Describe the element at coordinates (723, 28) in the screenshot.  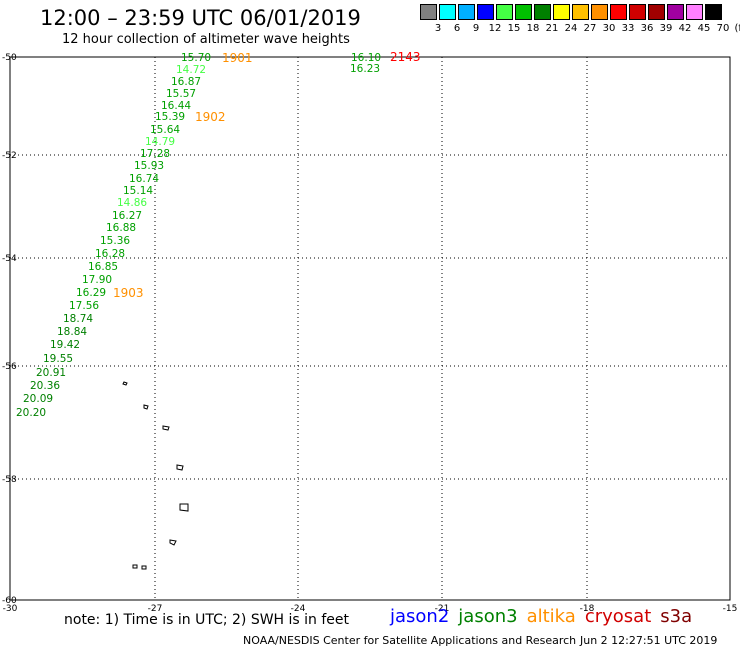
I see `legend-level: 70` at that location.